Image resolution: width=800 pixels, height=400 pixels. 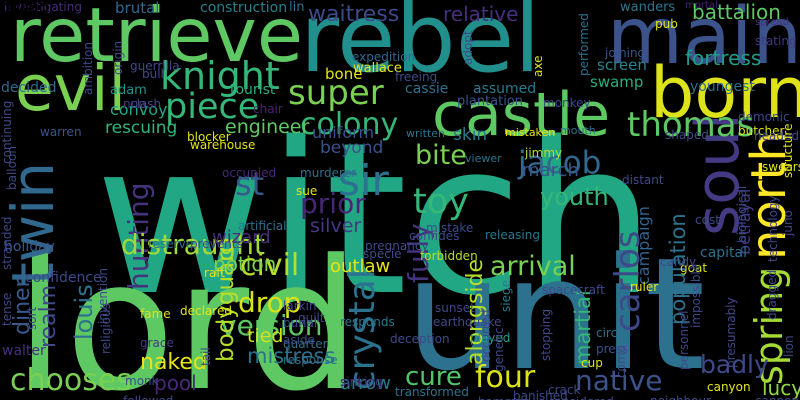 What do you see at coordinates (32, 318) in the screenshot?
I see `cloud-word: sort` at bounding box center [32, 318].